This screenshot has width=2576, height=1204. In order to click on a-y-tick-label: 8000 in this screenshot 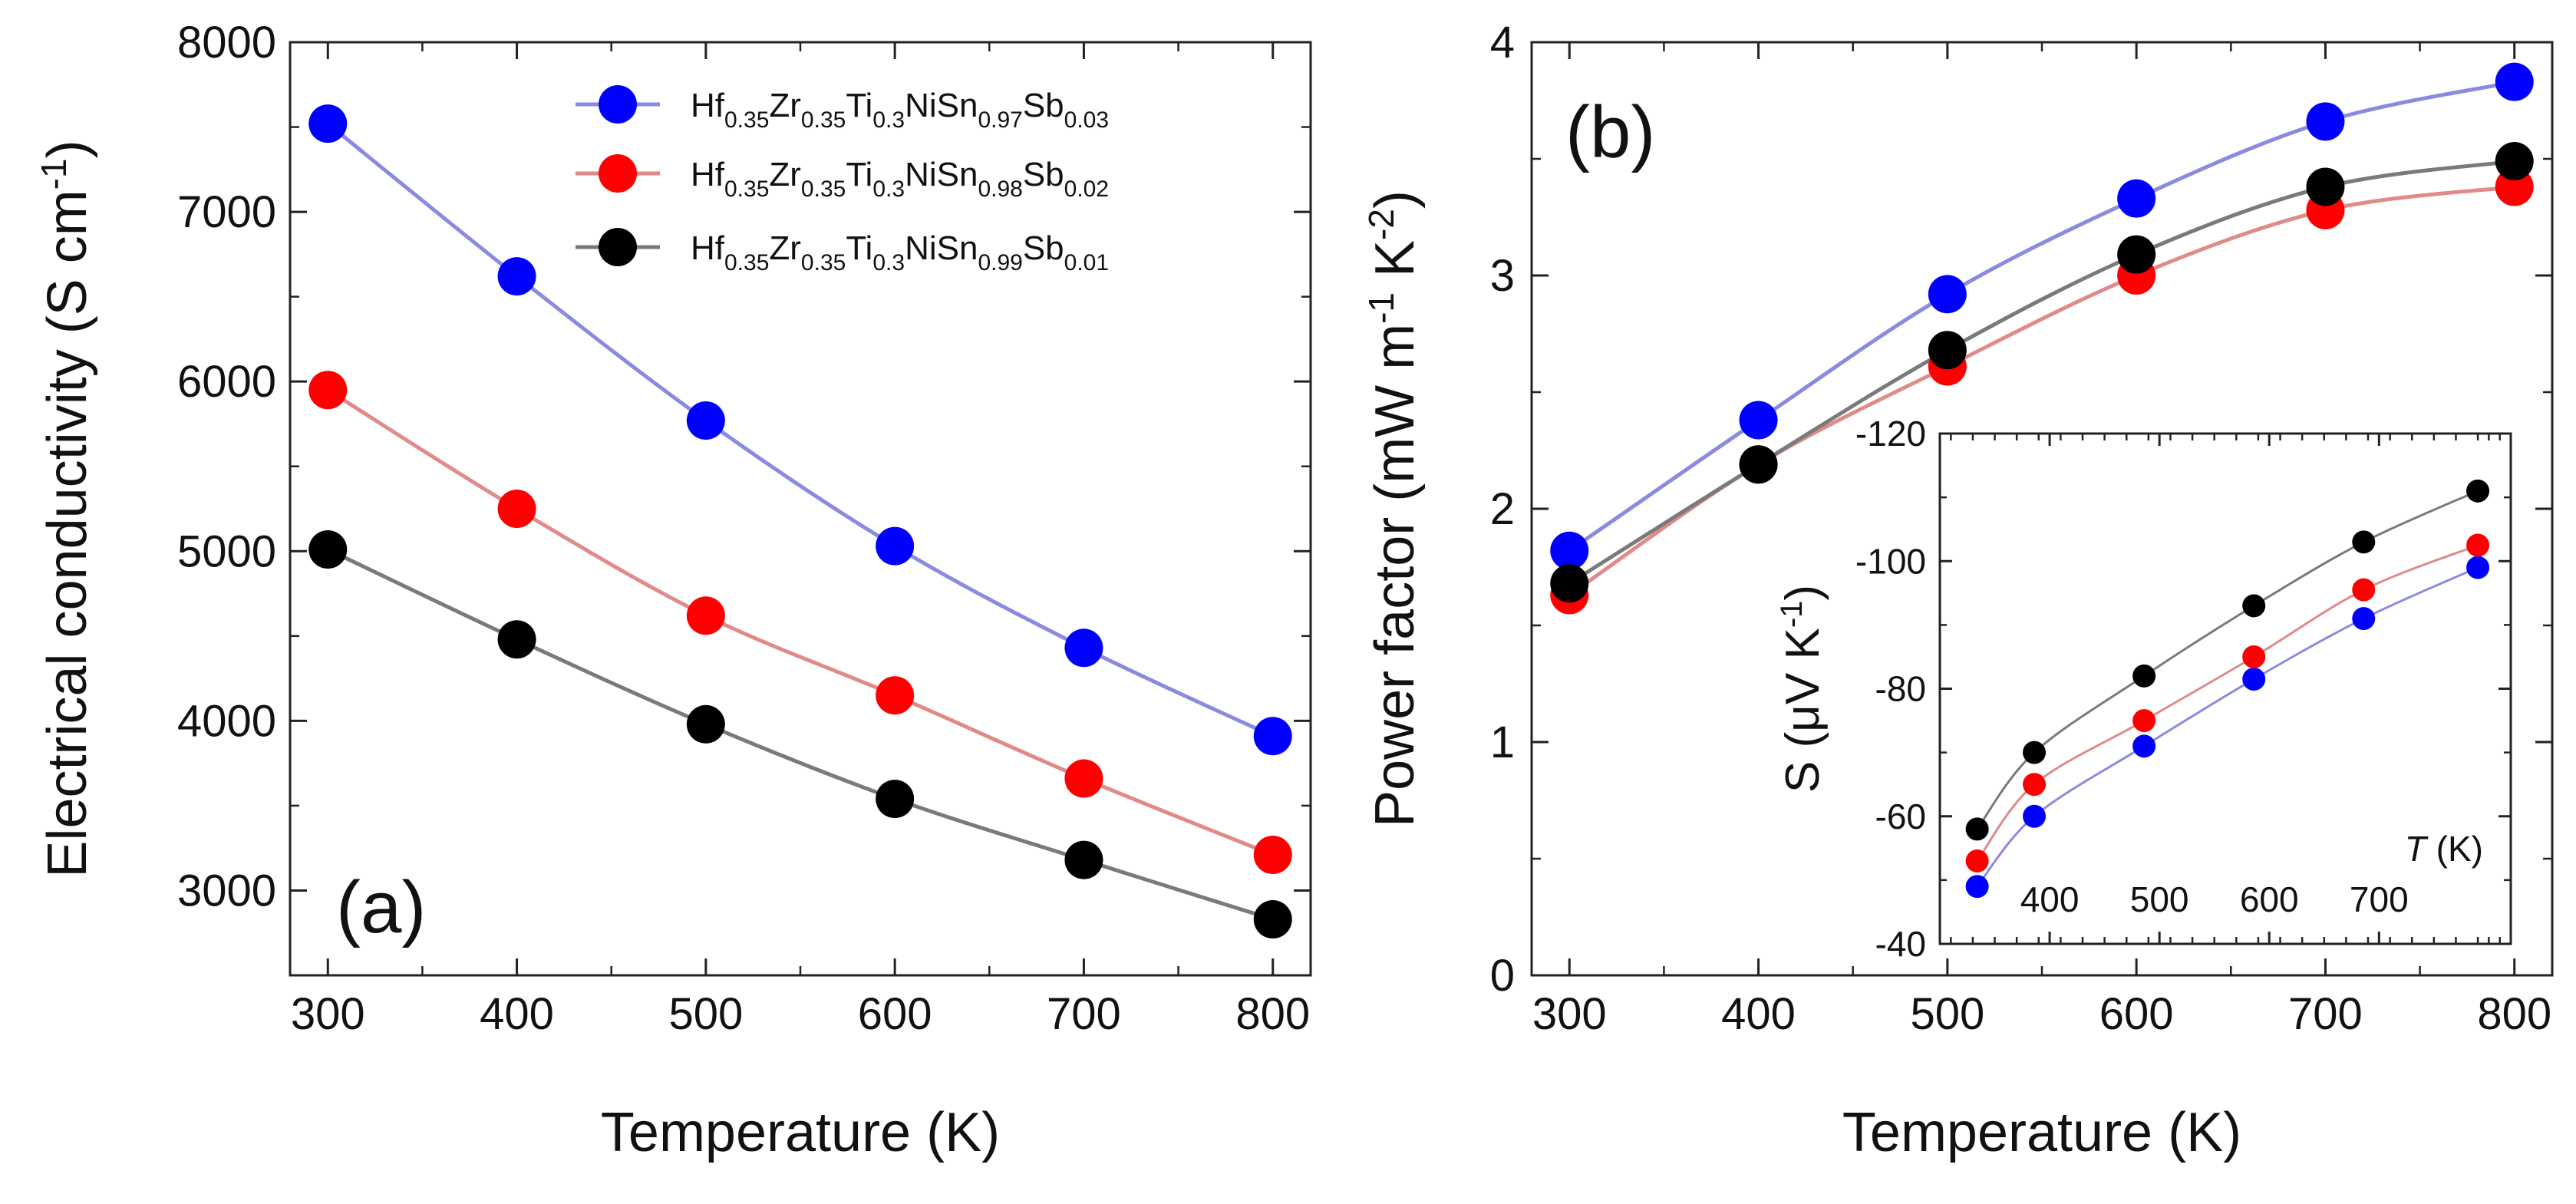, I will do `click(226, 43)`.